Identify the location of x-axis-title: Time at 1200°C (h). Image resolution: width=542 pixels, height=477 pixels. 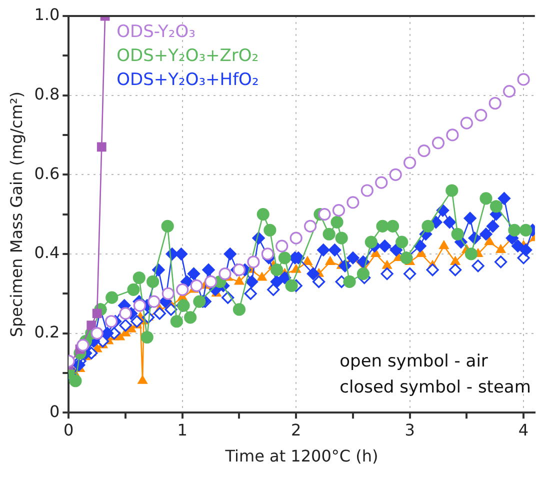
(301, 456).